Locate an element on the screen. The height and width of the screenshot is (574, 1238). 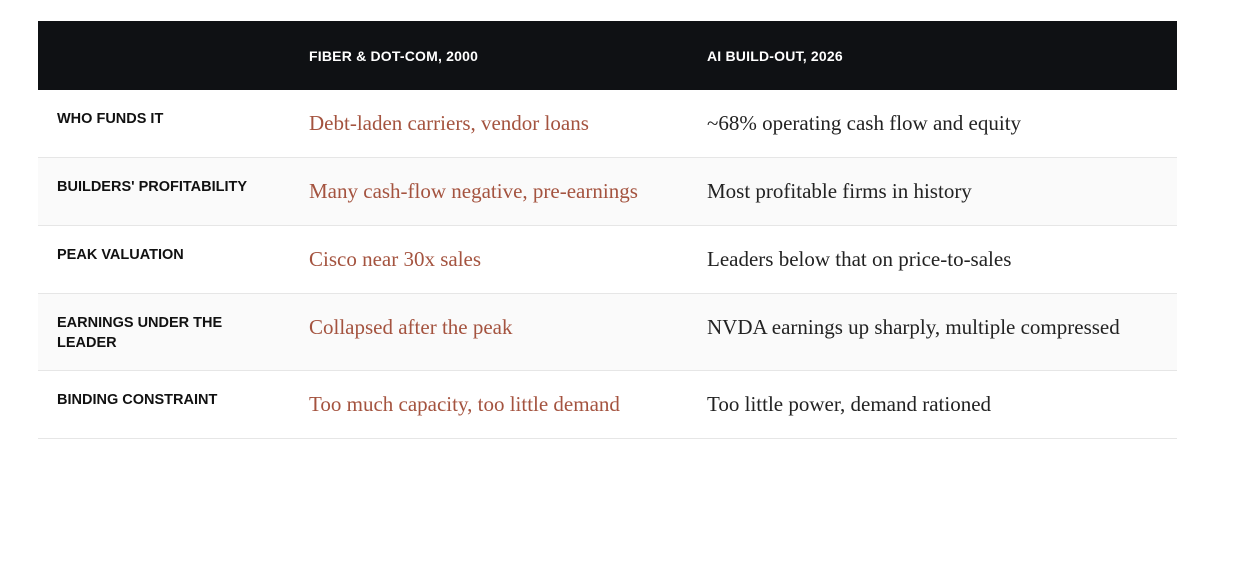
fiber-cell: Too much capacity, too little demand is located at coordinates (489, 404).